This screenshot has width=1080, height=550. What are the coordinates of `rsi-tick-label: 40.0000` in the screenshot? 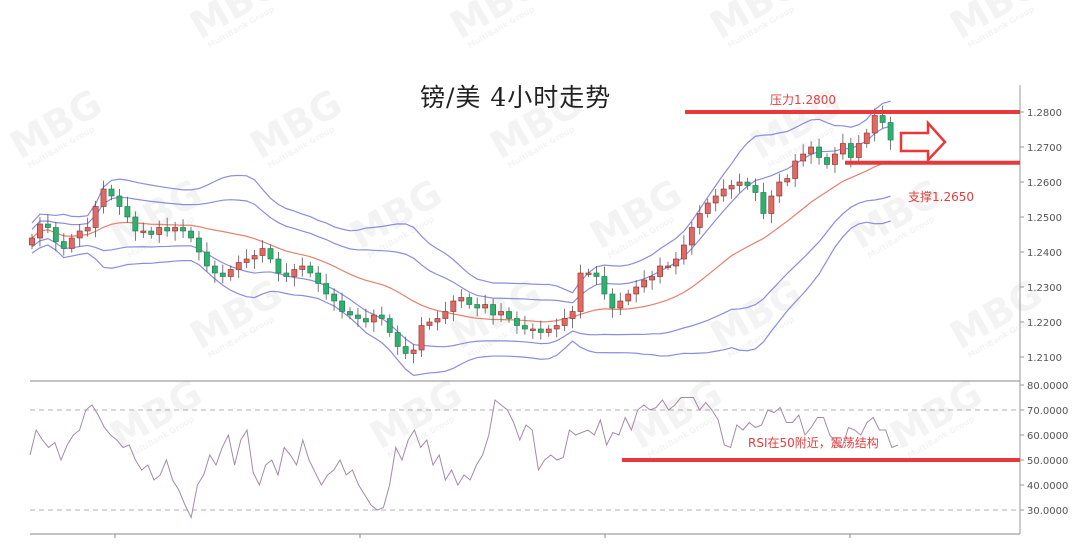 It's located at (1047, 486).